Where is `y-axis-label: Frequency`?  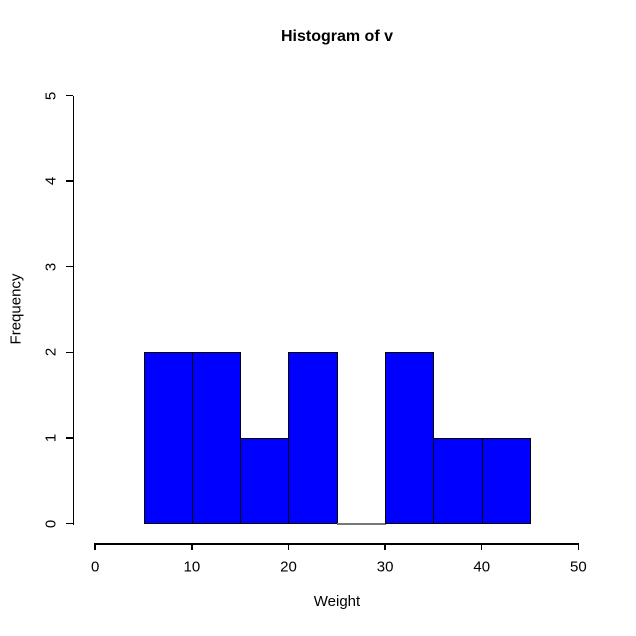
y-axis-label: Frequency is located at coordinates (16, 309).